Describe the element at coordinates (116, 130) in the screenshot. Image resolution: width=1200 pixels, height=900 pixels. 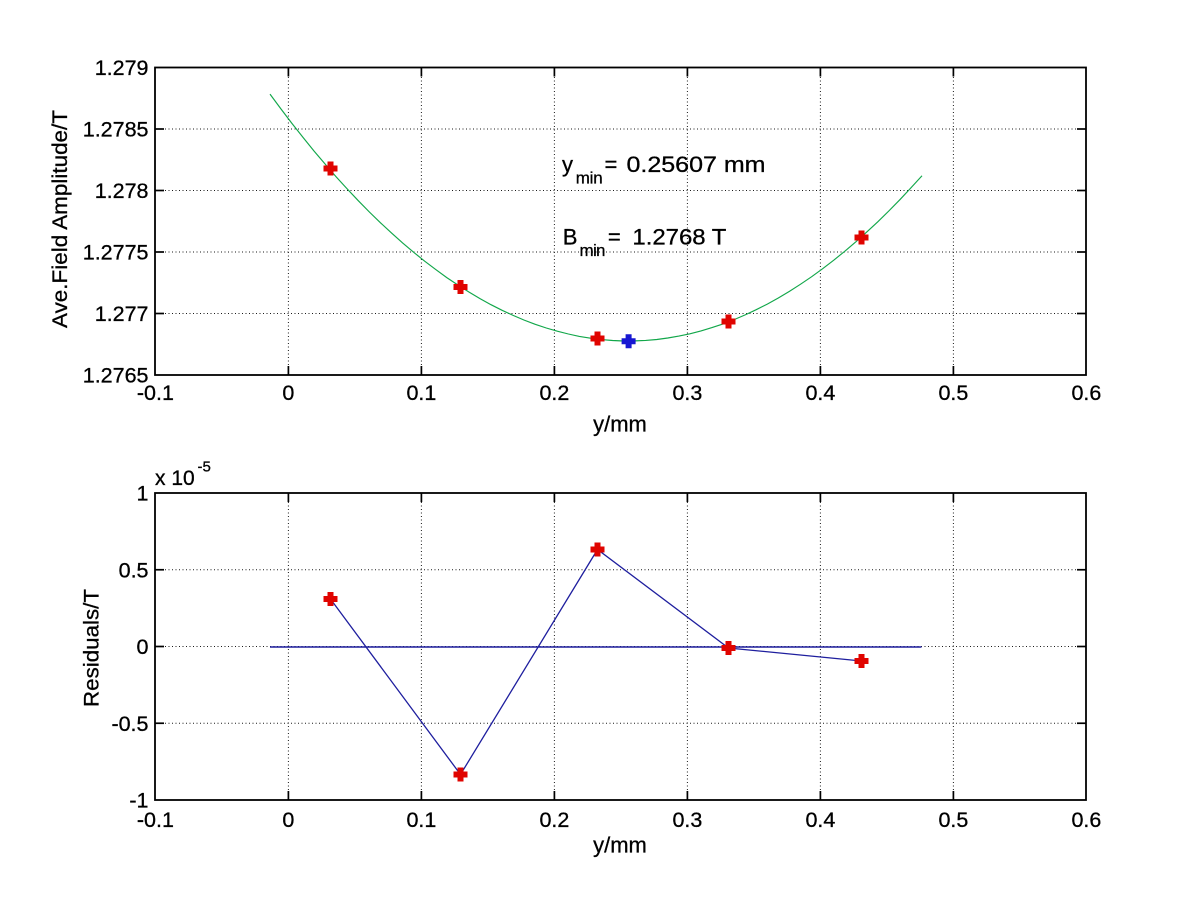
I see `svg-text: 1.2785` at that location.